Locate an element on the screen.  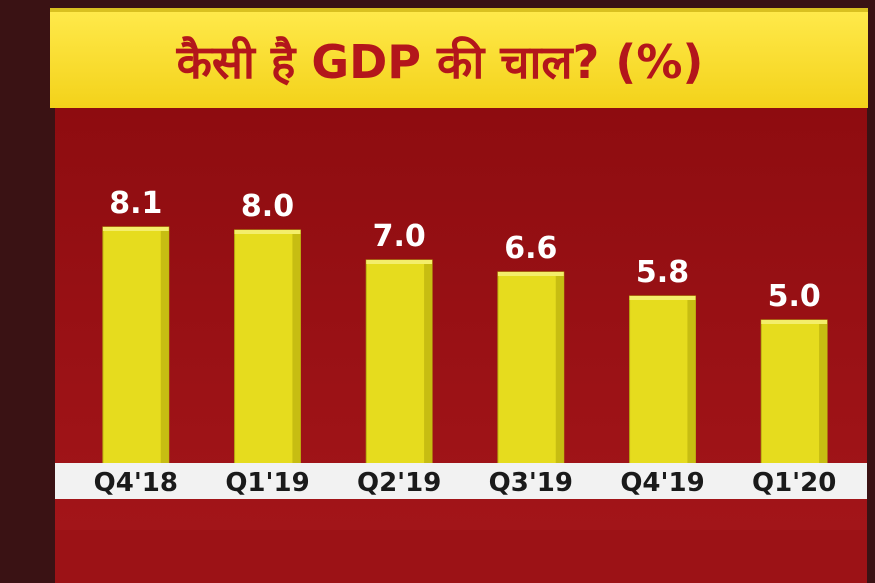
value-label: 7.0 is located at coordinates (399, 236).